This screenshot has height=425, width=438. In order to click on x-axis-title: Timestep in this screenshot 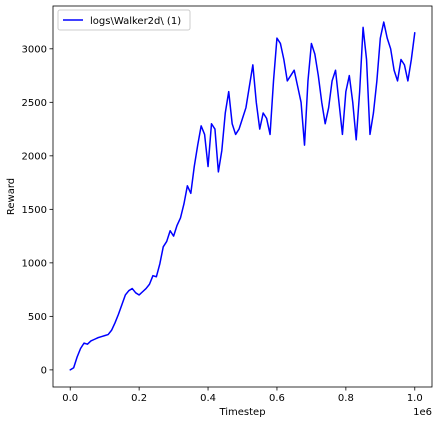, I will do `click(241, 412)`.